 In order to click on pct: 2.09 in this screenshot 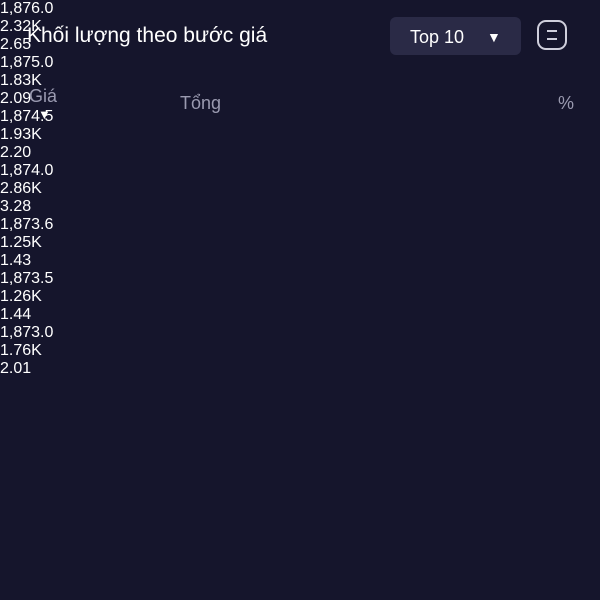, I will do `click(16, 98)`.